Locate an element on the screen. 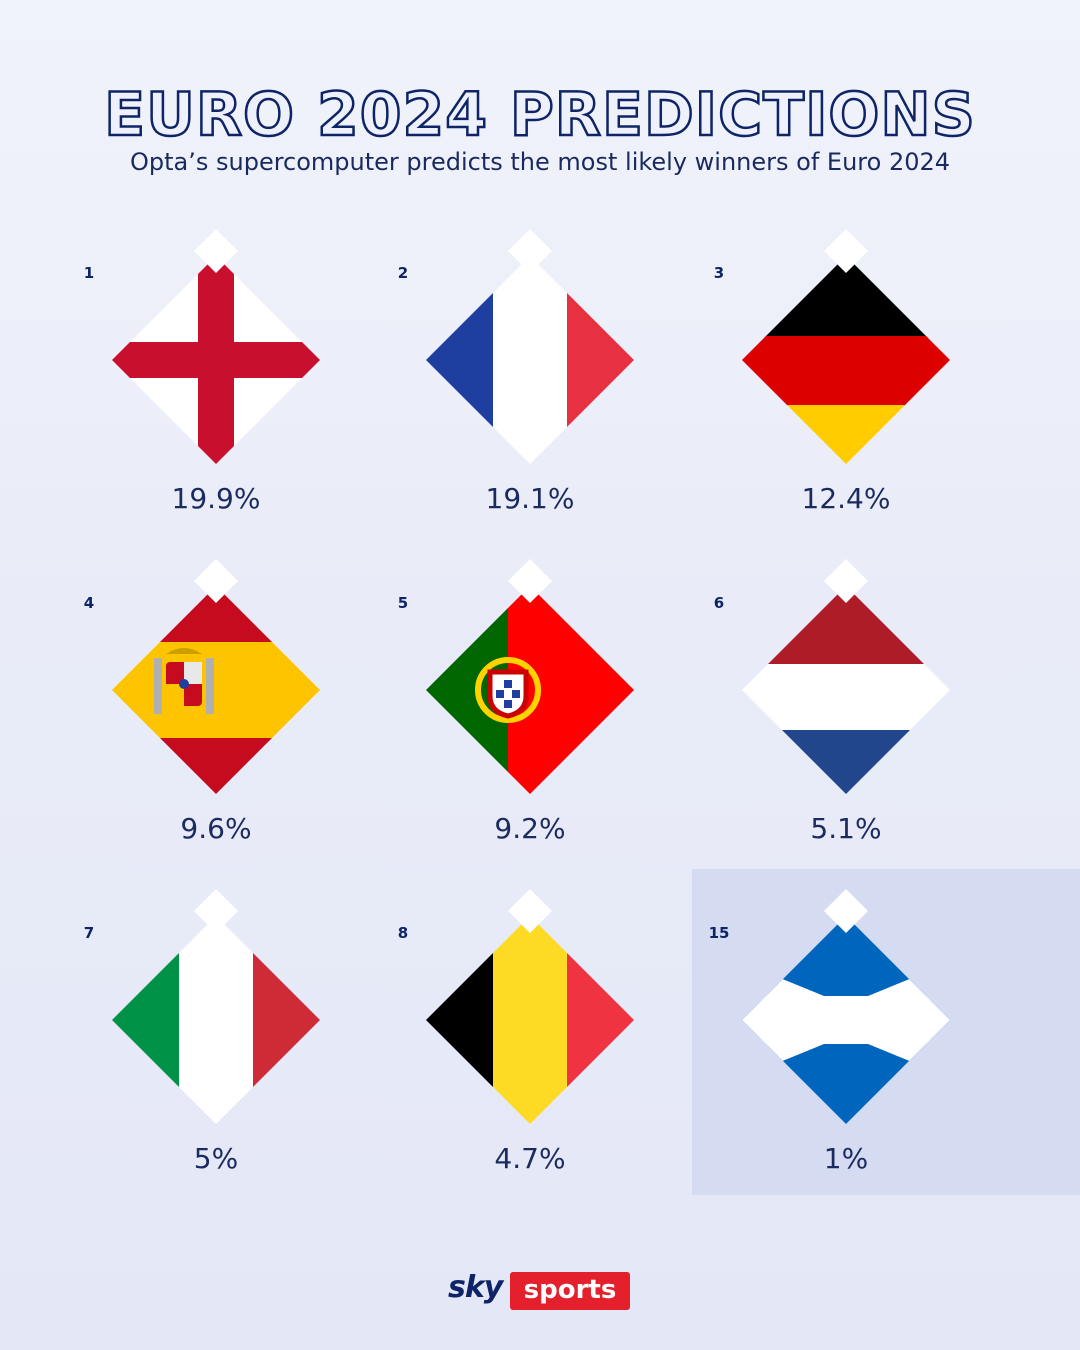 The height and width of the screenshot is (1350, 1080). scotland-flag-icon is located at coordinates (846, 1020).